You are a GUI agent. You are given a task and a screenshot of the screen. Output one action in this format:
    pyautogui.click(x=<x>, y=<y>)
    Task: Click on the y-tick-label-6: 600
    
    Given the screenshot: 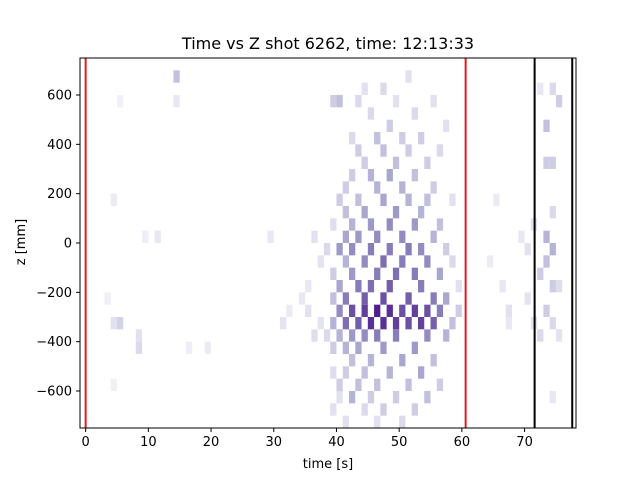 What is the action you would take?
    pyautogui.click(x=59, y=96)
    